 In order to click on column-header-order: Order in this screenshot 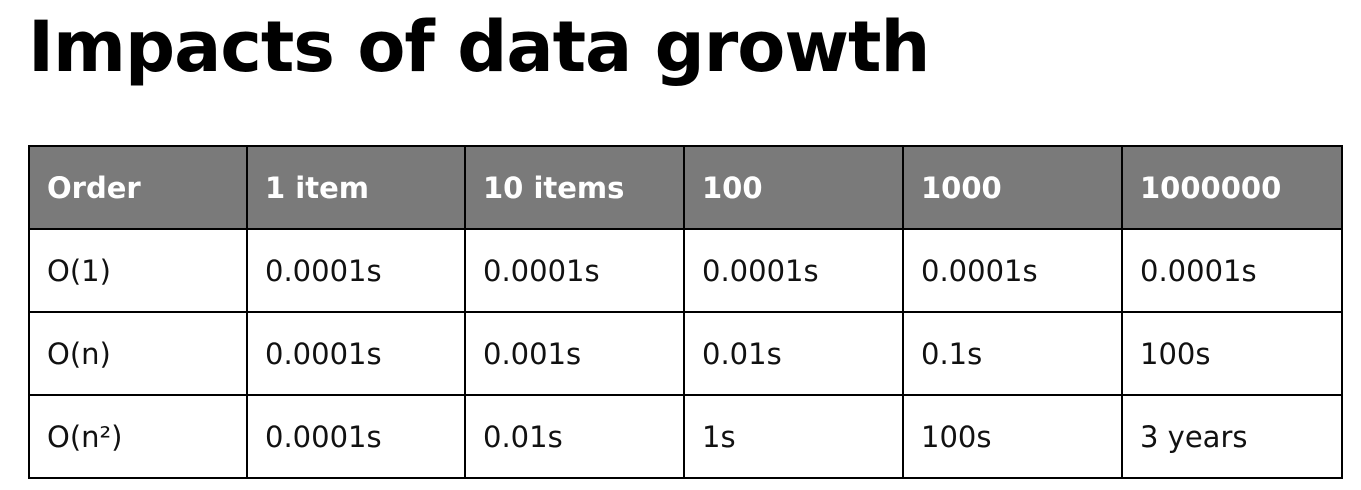, I will do `click(138, 187)`.